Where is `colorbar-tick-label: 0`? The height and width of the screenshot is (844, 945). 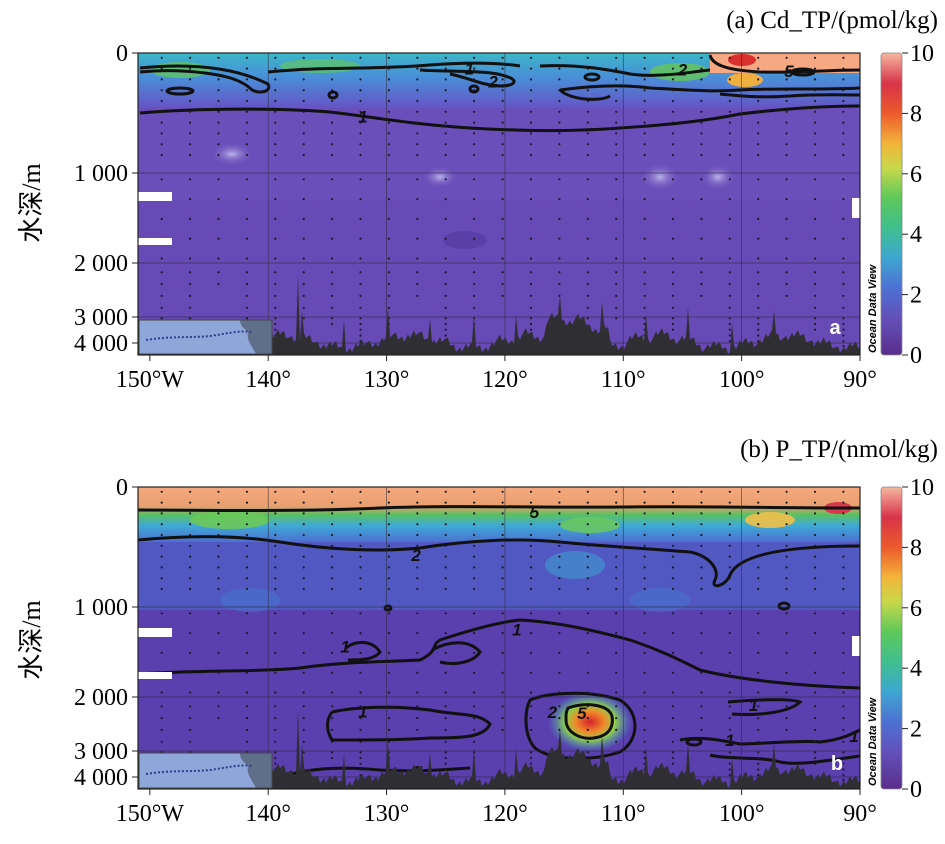 colorbar-tick-label: 0 is located at coordinates (916, 790).